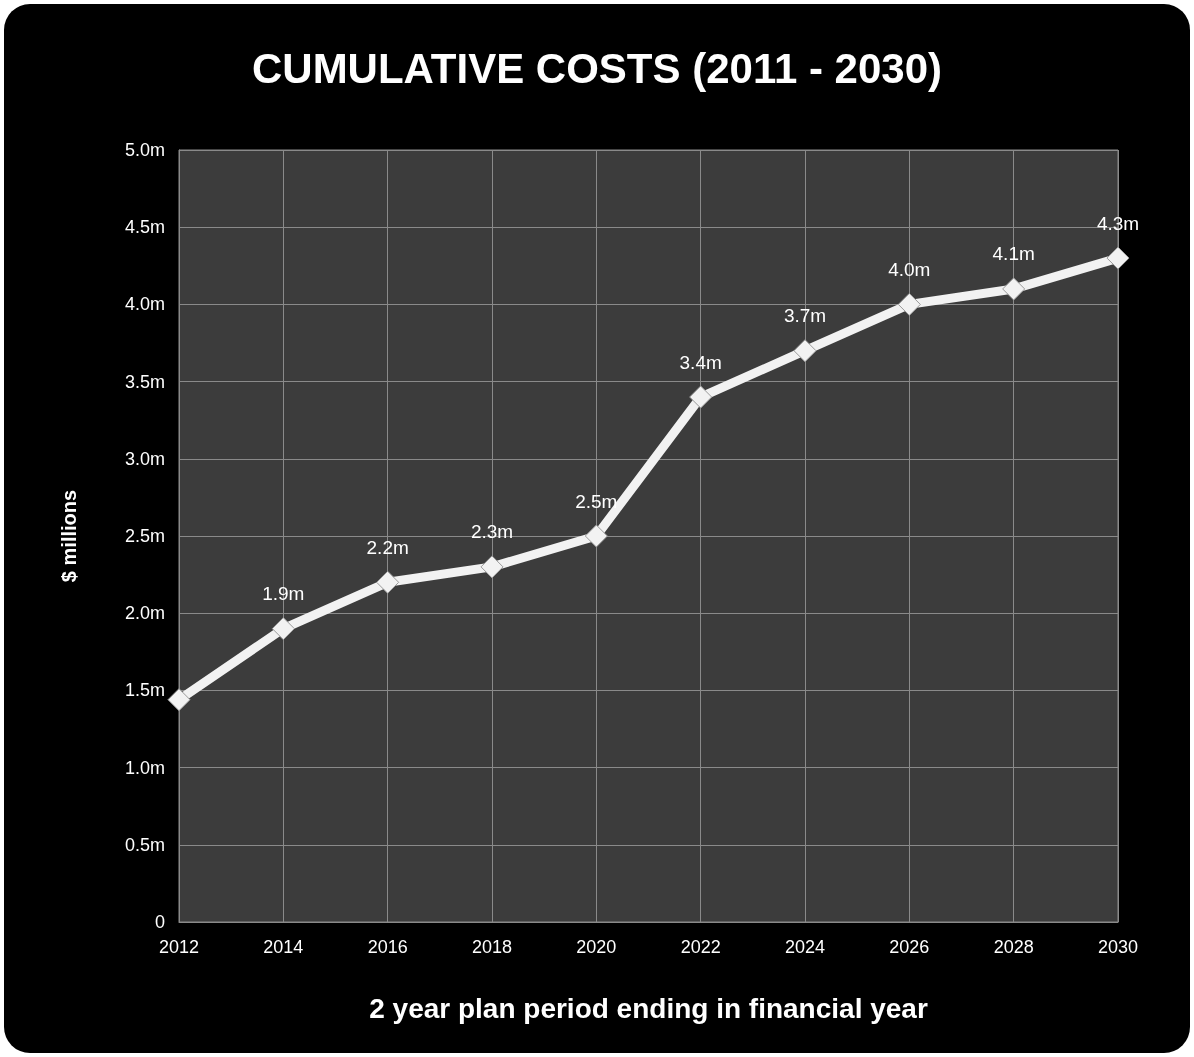 The width and height of the screenshot is (1194, 1057). What do you see at coordinates (144, 381) in the screenshot?
I see `y-tick-label: 3.5m` at bounding box center [144, 381].